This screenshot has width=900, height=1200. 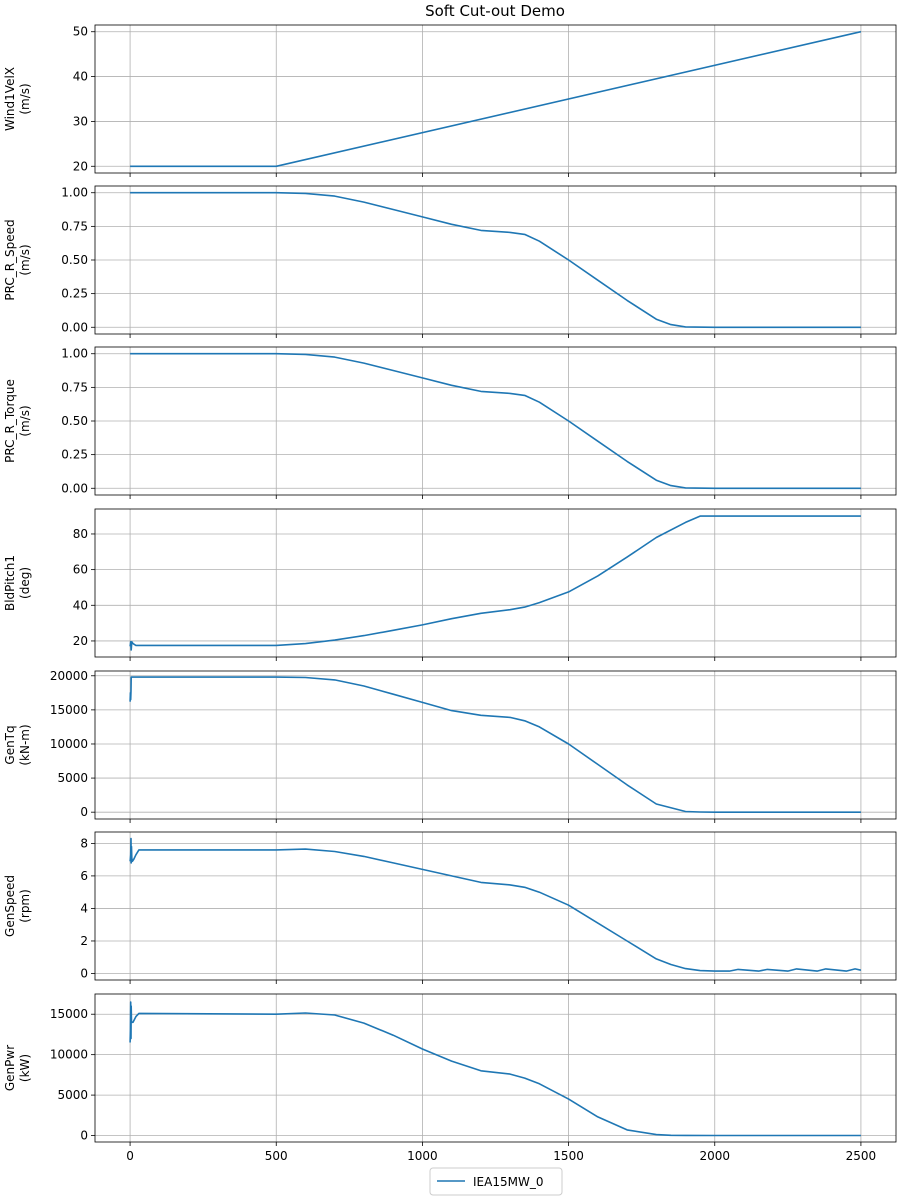 I want to click on y-tick-label: 50, so click(x=80, y=32).